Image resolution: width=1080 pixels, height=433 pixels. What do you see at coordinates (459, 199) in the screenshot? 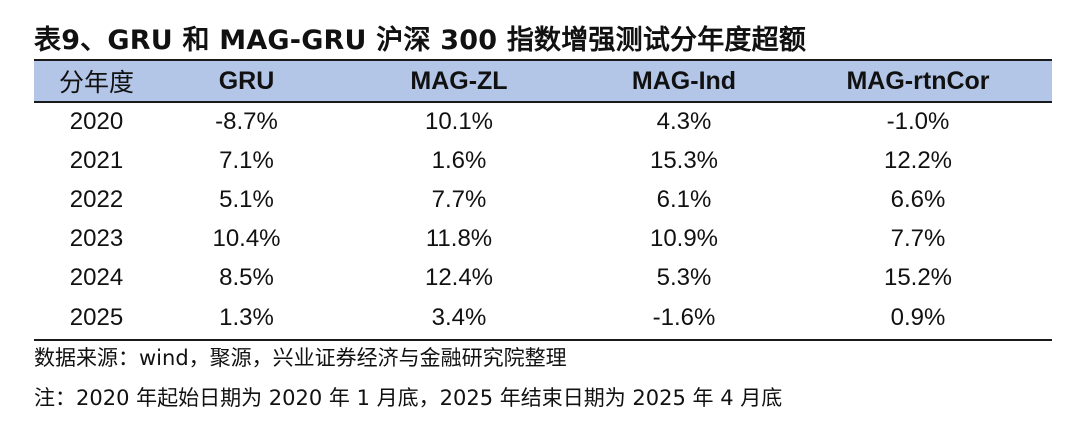
I see `cell-mag-zl: 7.7%` at bounding box center [459, 199].